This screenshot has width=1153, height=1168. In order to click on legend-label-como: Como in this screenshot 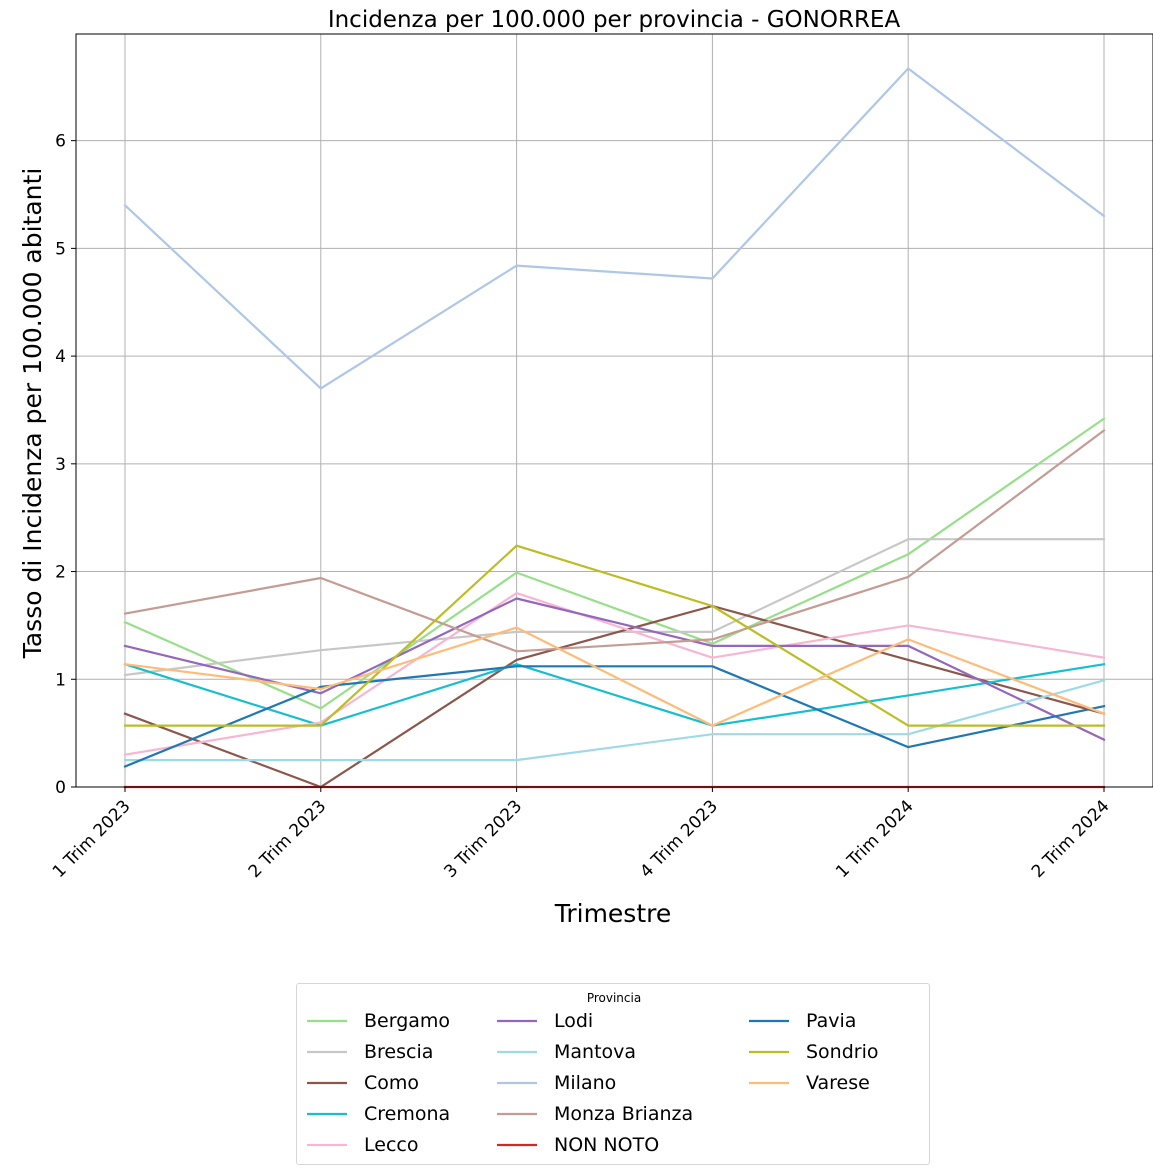, I will do `click(391, 1083)`.